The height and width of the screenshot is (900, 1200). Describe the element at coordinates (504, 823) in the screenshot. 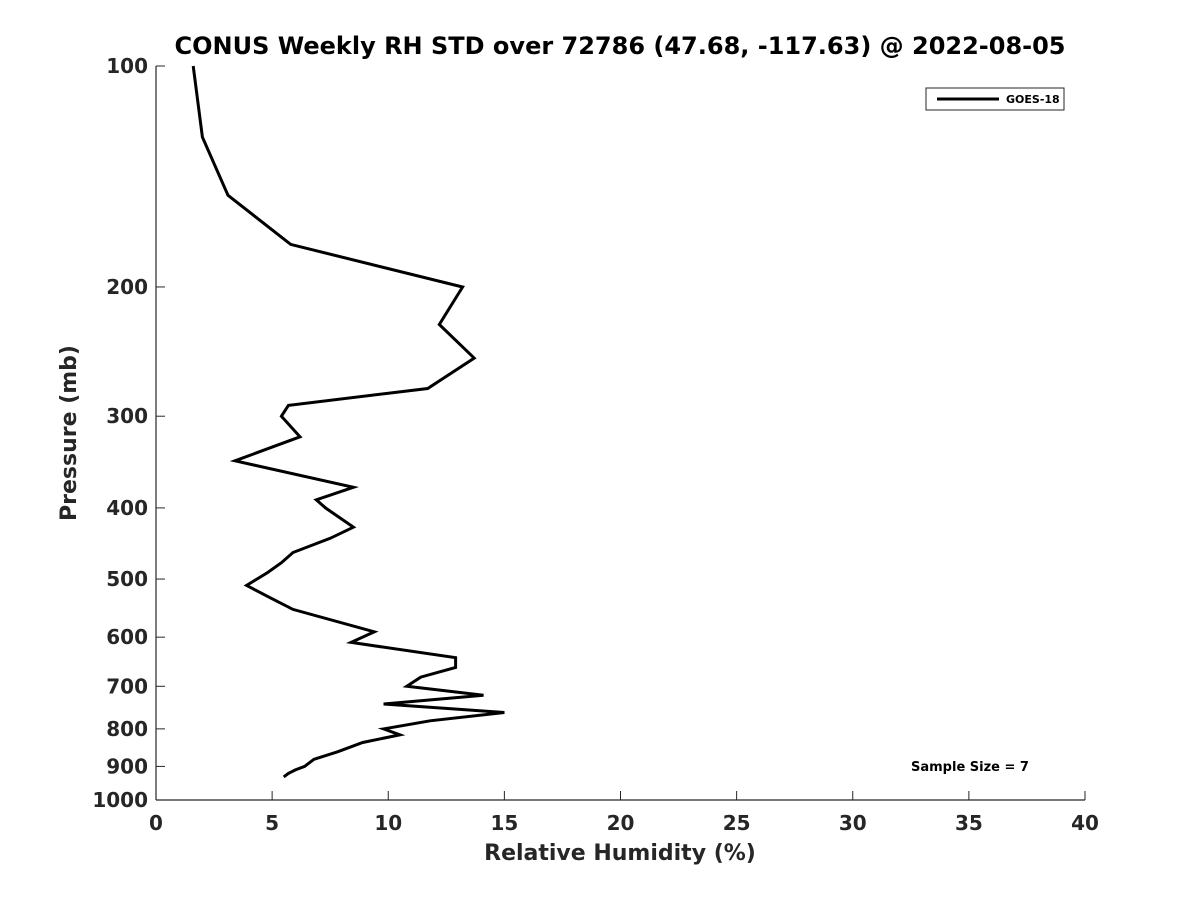

I see `x-tick-label: 15` at that location.